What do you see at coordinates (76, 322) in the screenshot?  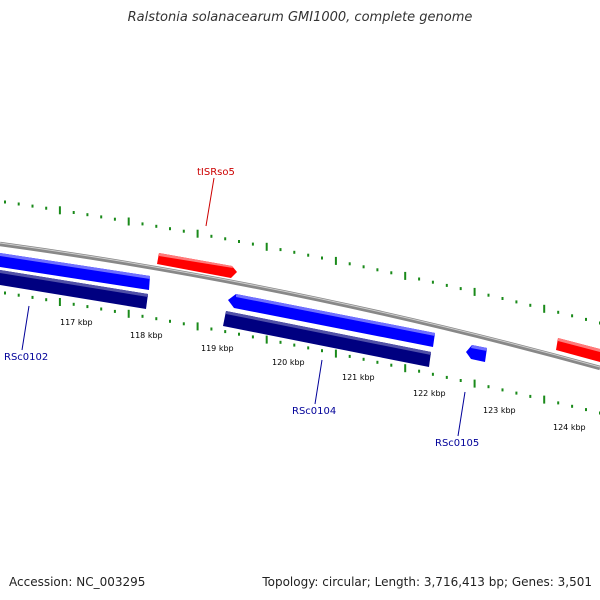 I see `tick-label-117: 117 kbp` at bounding box center [76, 322].